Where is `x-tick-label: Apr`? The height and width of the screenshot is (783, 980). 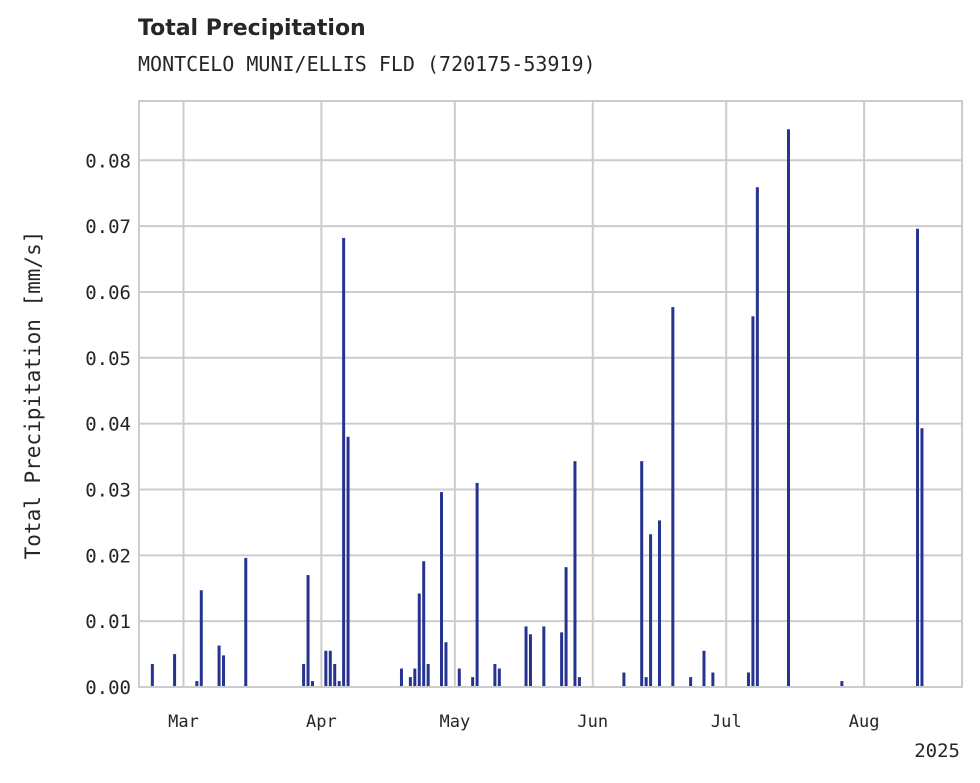 x-tick-label: Apr is located at coordinates (321, 722).